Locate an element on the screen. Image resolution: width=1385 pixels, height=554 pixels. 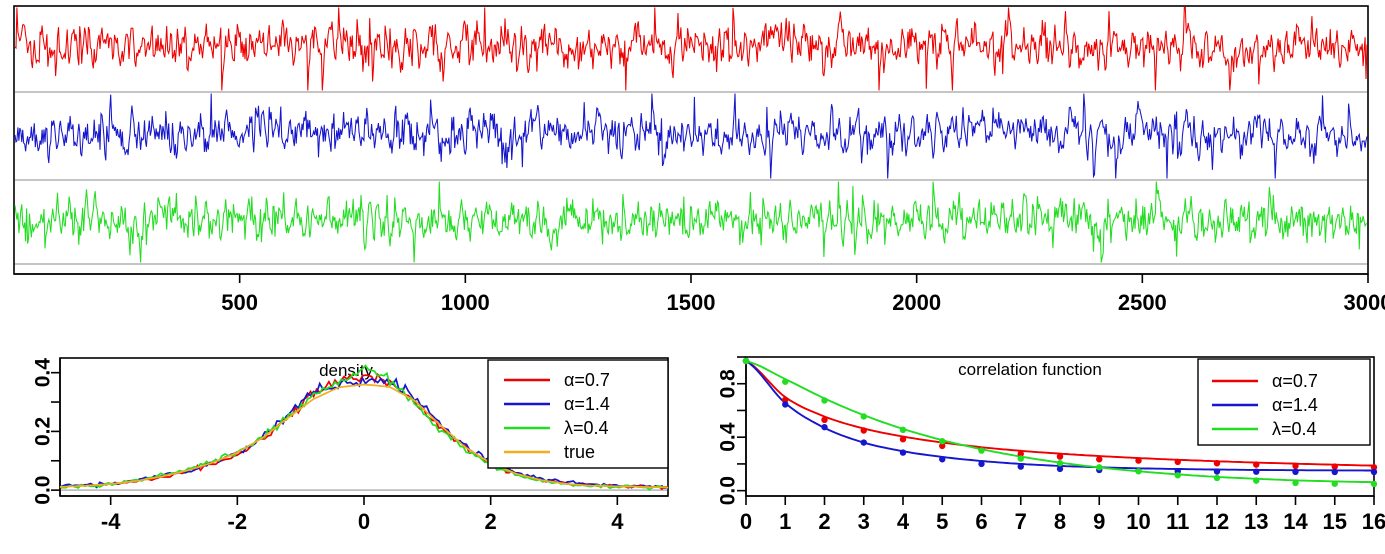
corr-x-label-5: 5 is located at coordinates (942, 521).